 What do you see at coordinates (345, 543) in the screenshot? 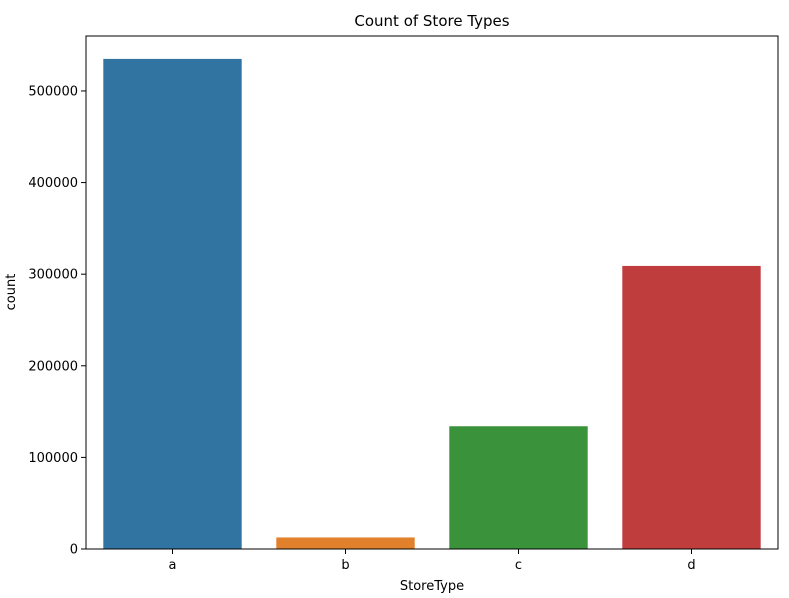
I see `bar-b` at bounding box center [345, 543].